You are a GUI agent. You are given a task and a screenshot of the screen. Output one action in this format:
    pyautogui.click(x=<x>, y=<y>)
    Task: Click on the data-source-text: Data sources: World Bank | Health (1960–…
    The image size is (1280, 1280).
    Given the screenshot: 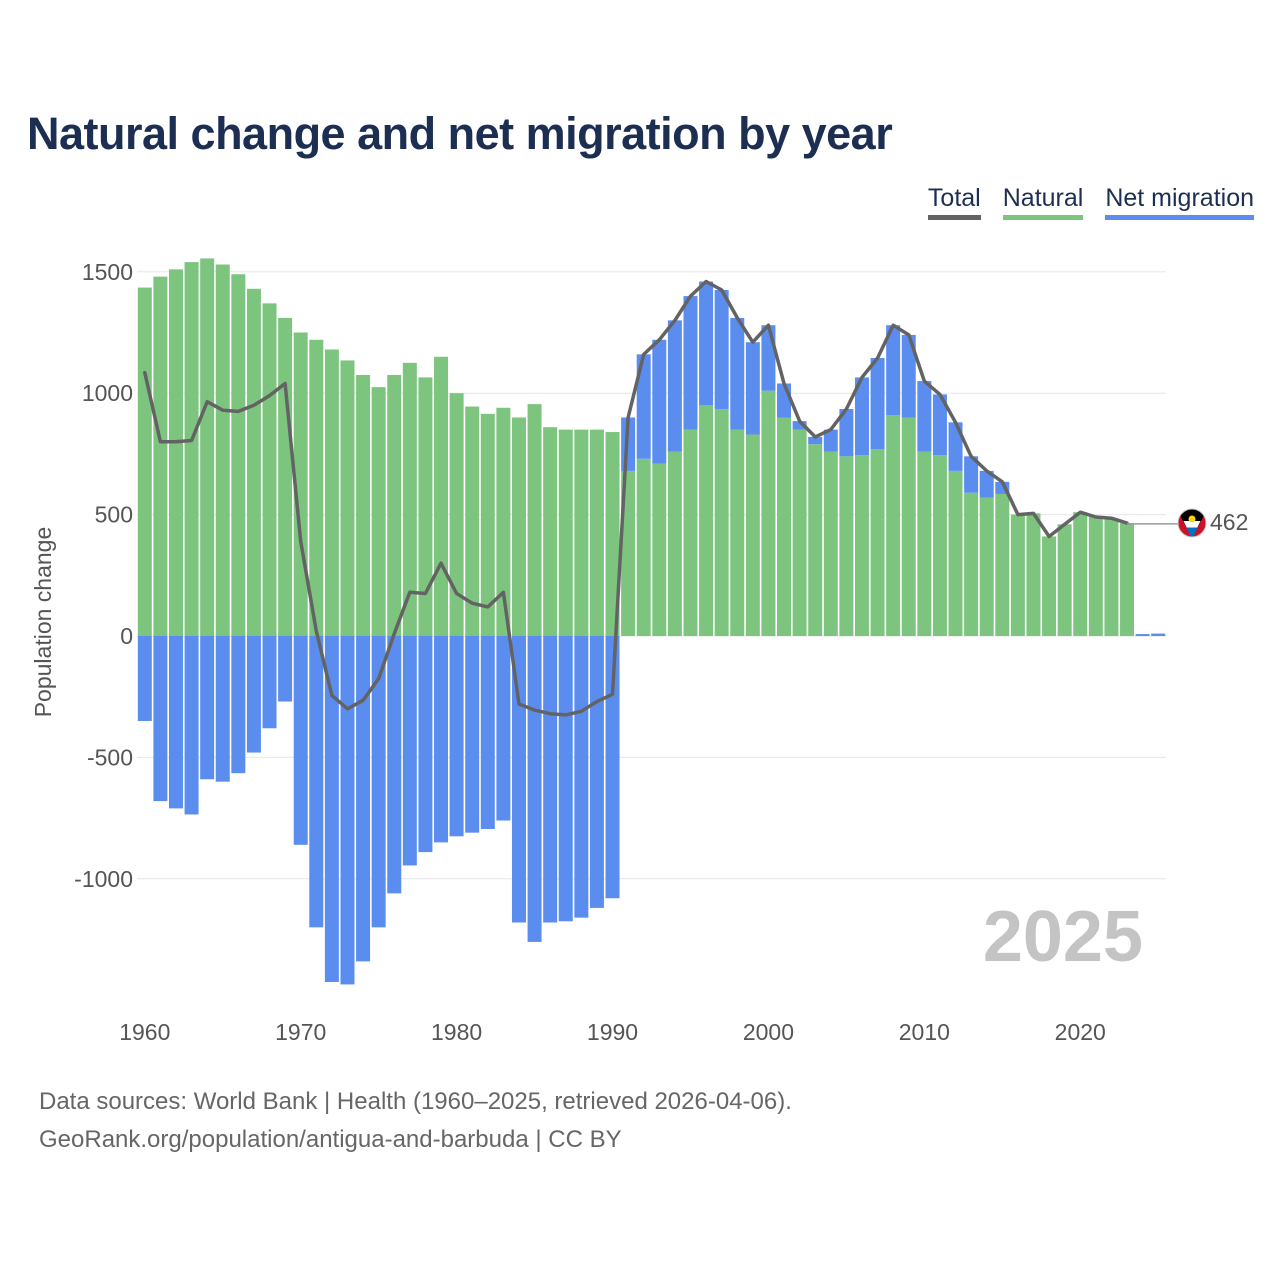 What is the action you would take?
    pyautogui.click(x=415, y=1101)
    